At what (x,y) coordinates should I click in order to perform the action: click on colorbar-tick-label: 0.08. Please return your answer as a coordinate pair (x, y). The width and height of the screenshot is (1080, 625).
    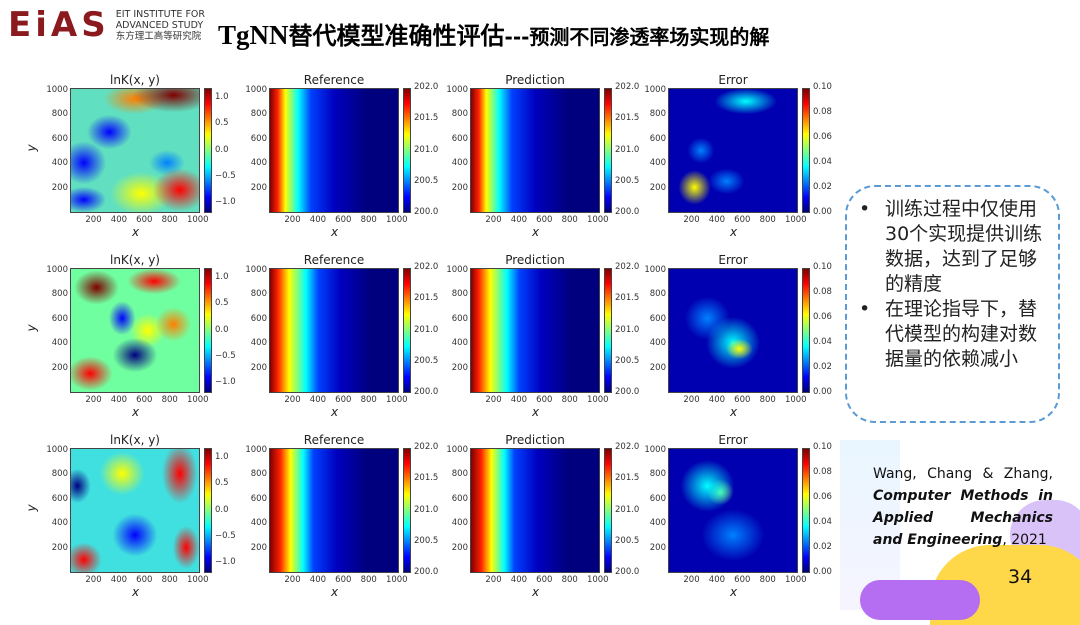
    Looking at the image, I should click on (822, 292).